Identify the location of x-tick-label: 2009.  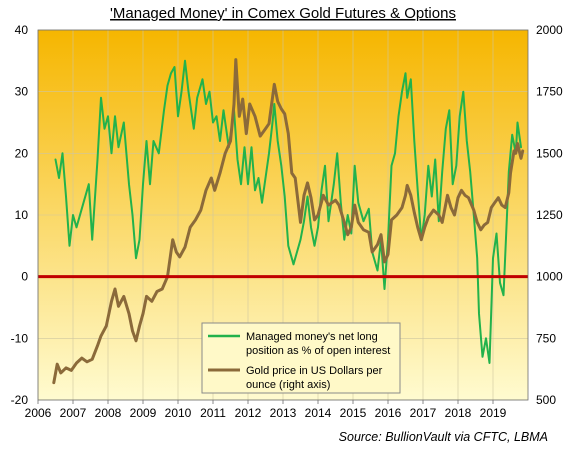
(143, 413).